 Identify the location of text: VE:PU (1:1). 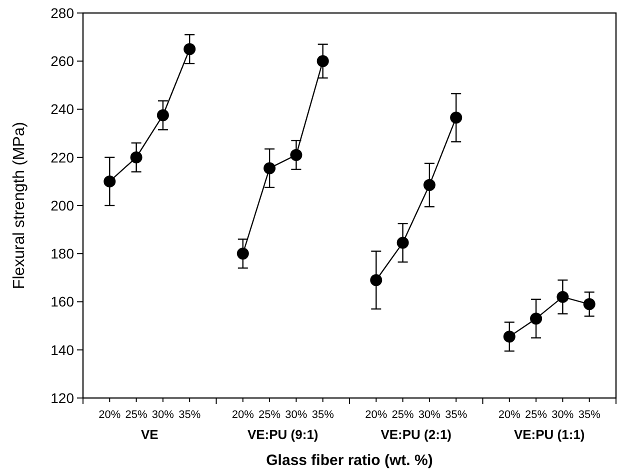
(549, 434).